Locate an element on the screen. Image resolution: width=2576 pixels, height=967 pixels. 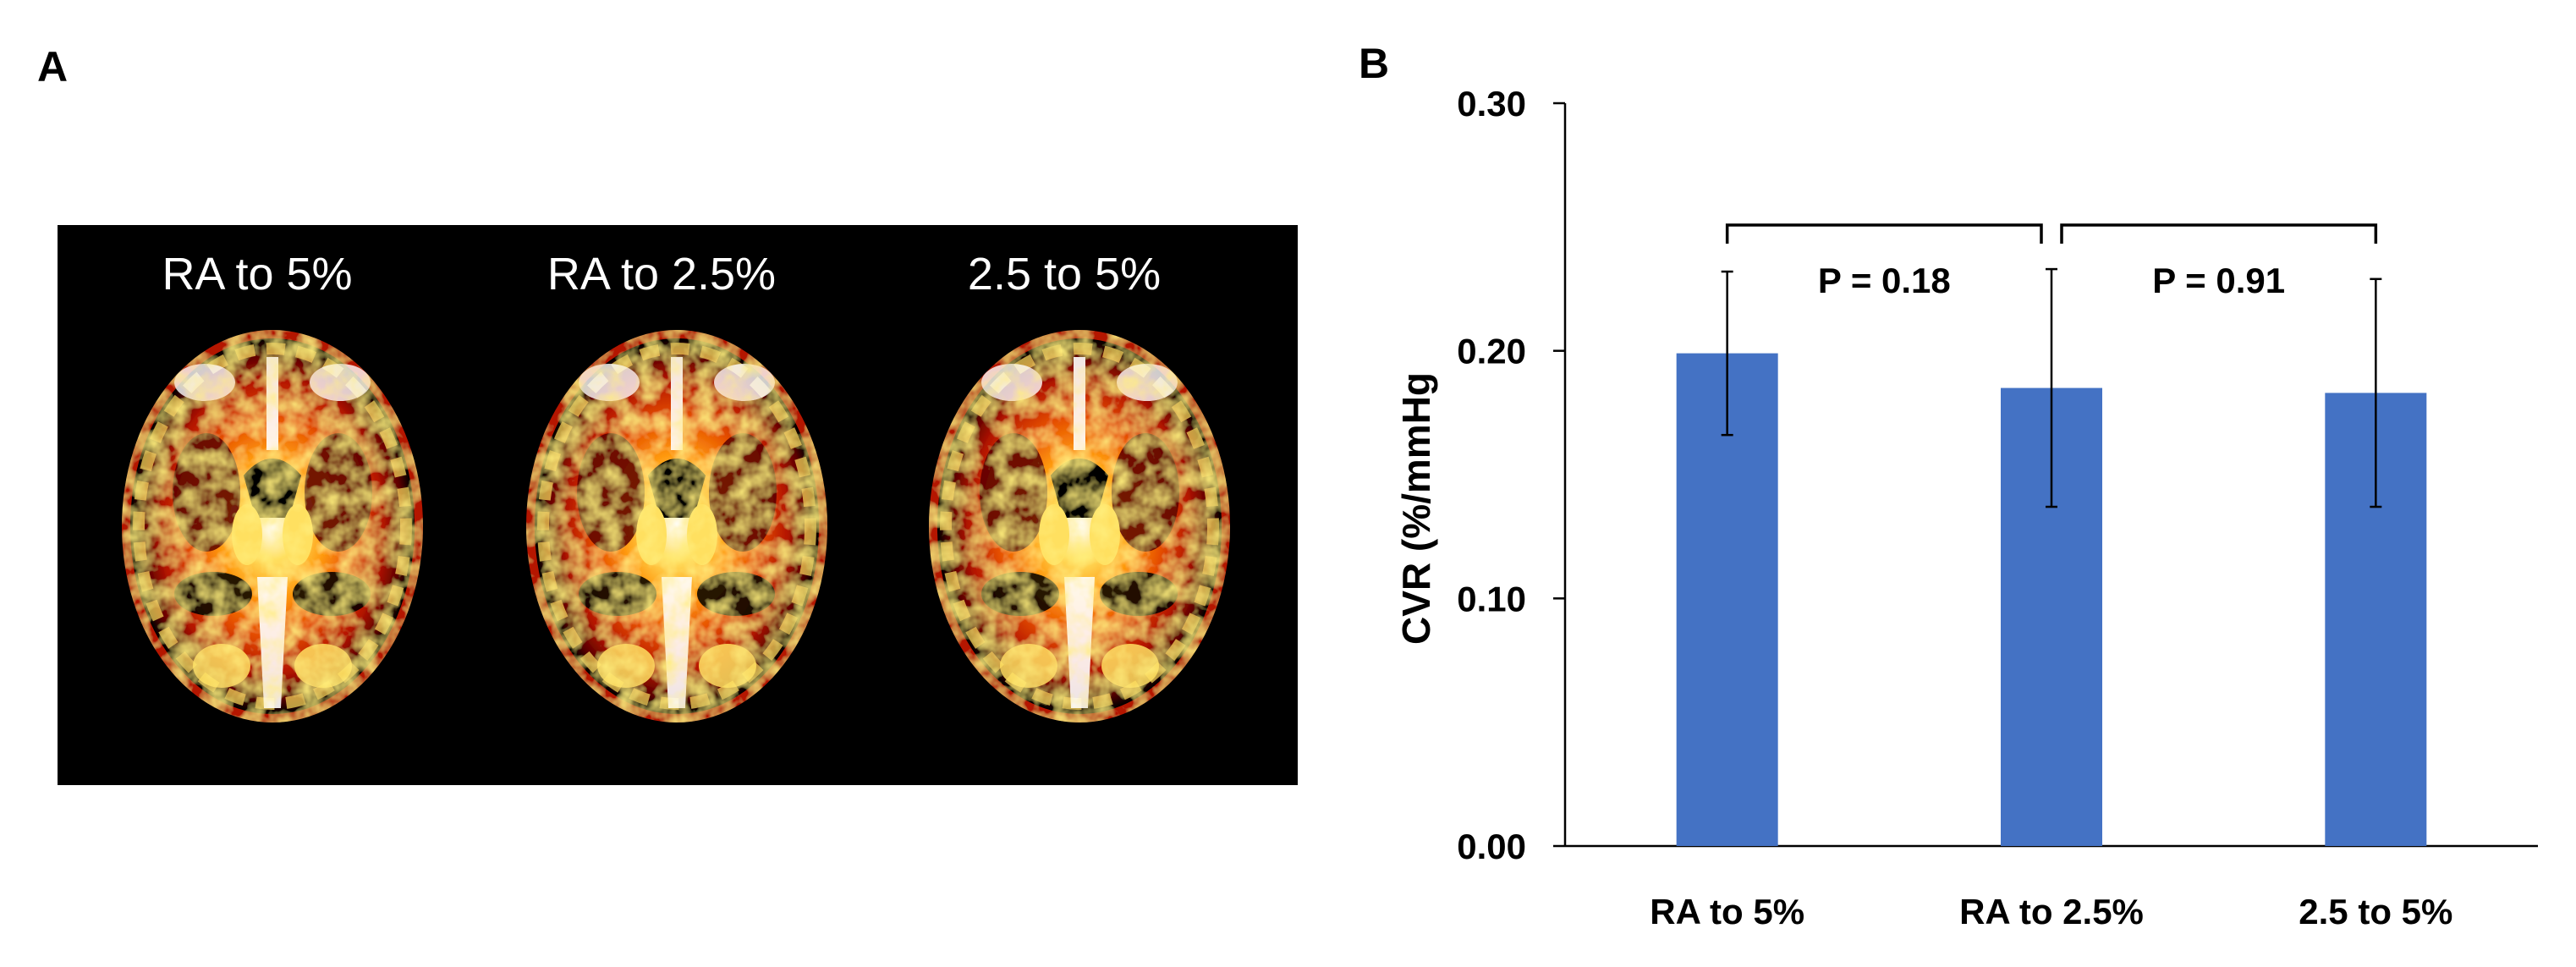
y-tick-label: 0.30 is located at coordinates (1491, 104).